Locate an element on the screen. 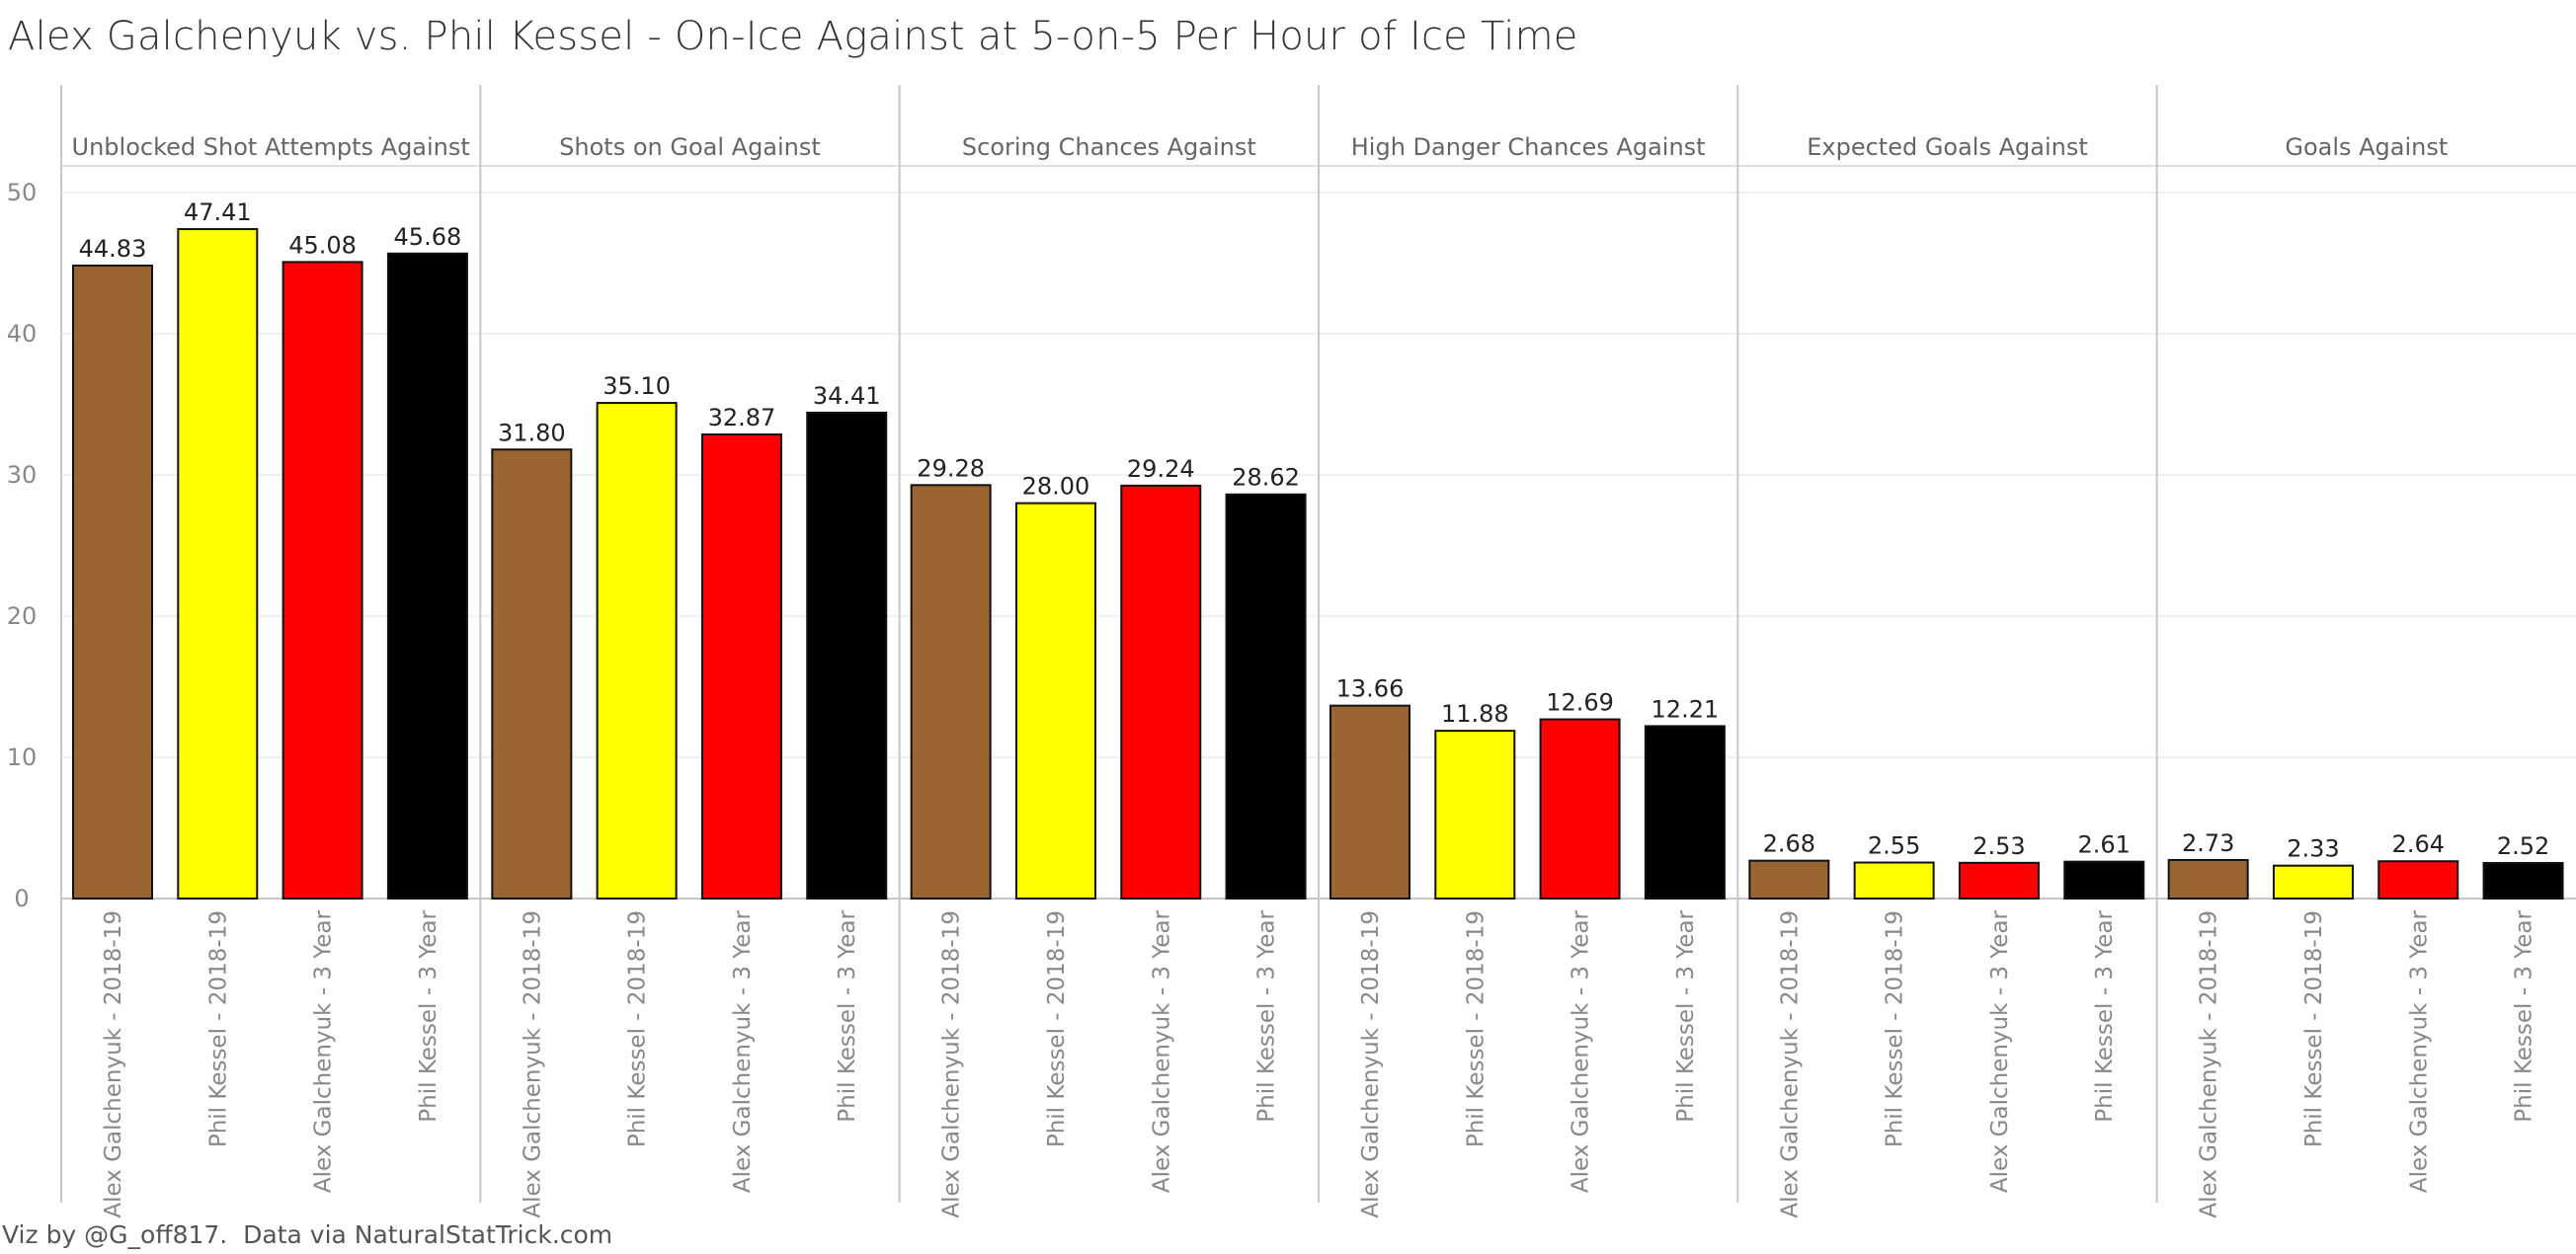  y-tick-label: 10 is located at coordinates (22, 757).